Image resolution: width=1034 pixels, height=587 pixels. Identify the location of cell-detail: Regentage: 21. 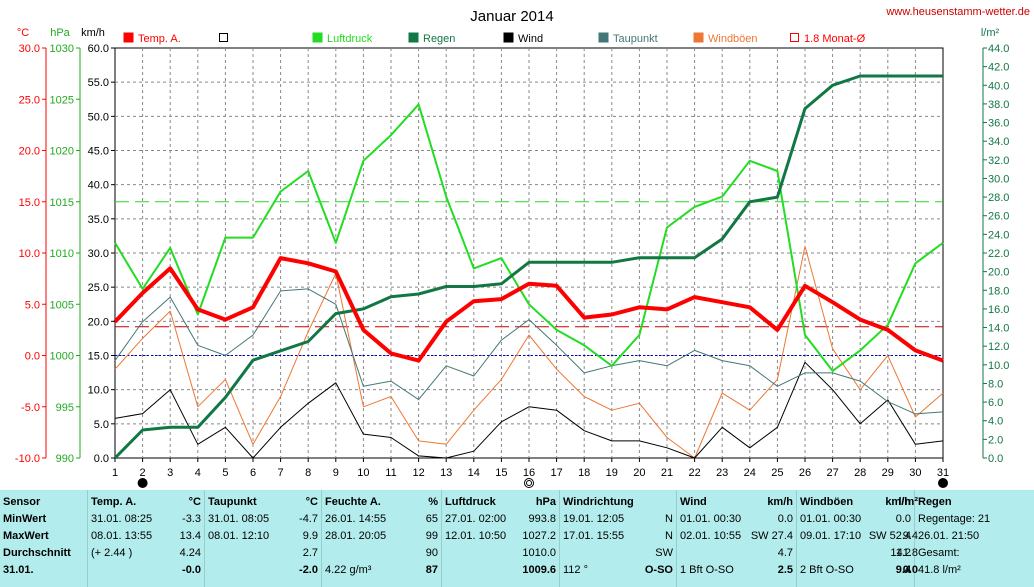
(954, 519).